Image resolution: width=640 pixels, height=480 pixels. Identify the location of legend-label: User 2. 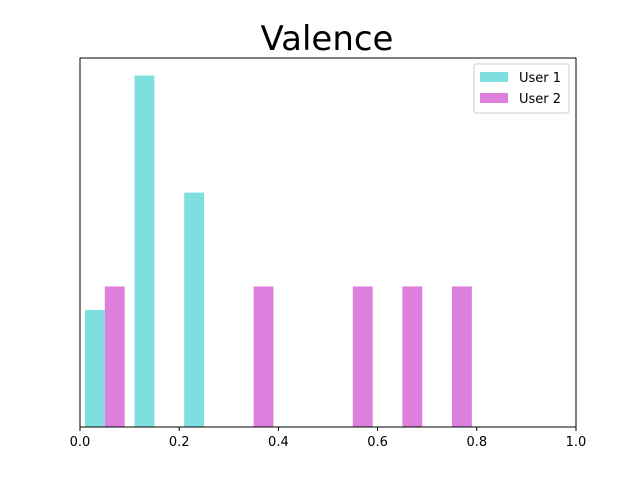
(540, 99).